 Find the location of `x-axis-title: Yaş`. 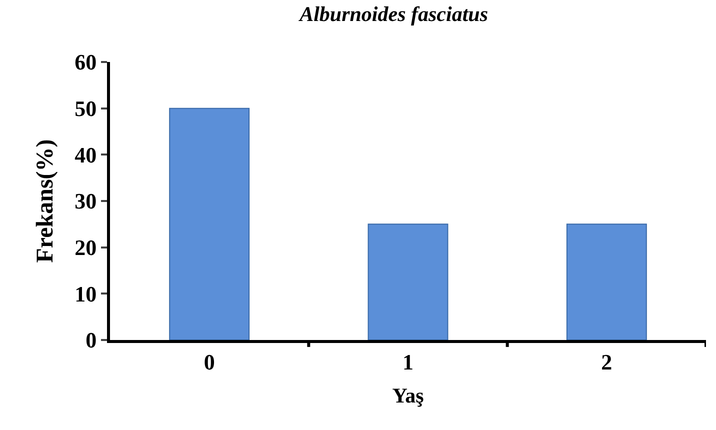

x-axis-title: Yaş is located at coordinates (408, 396).